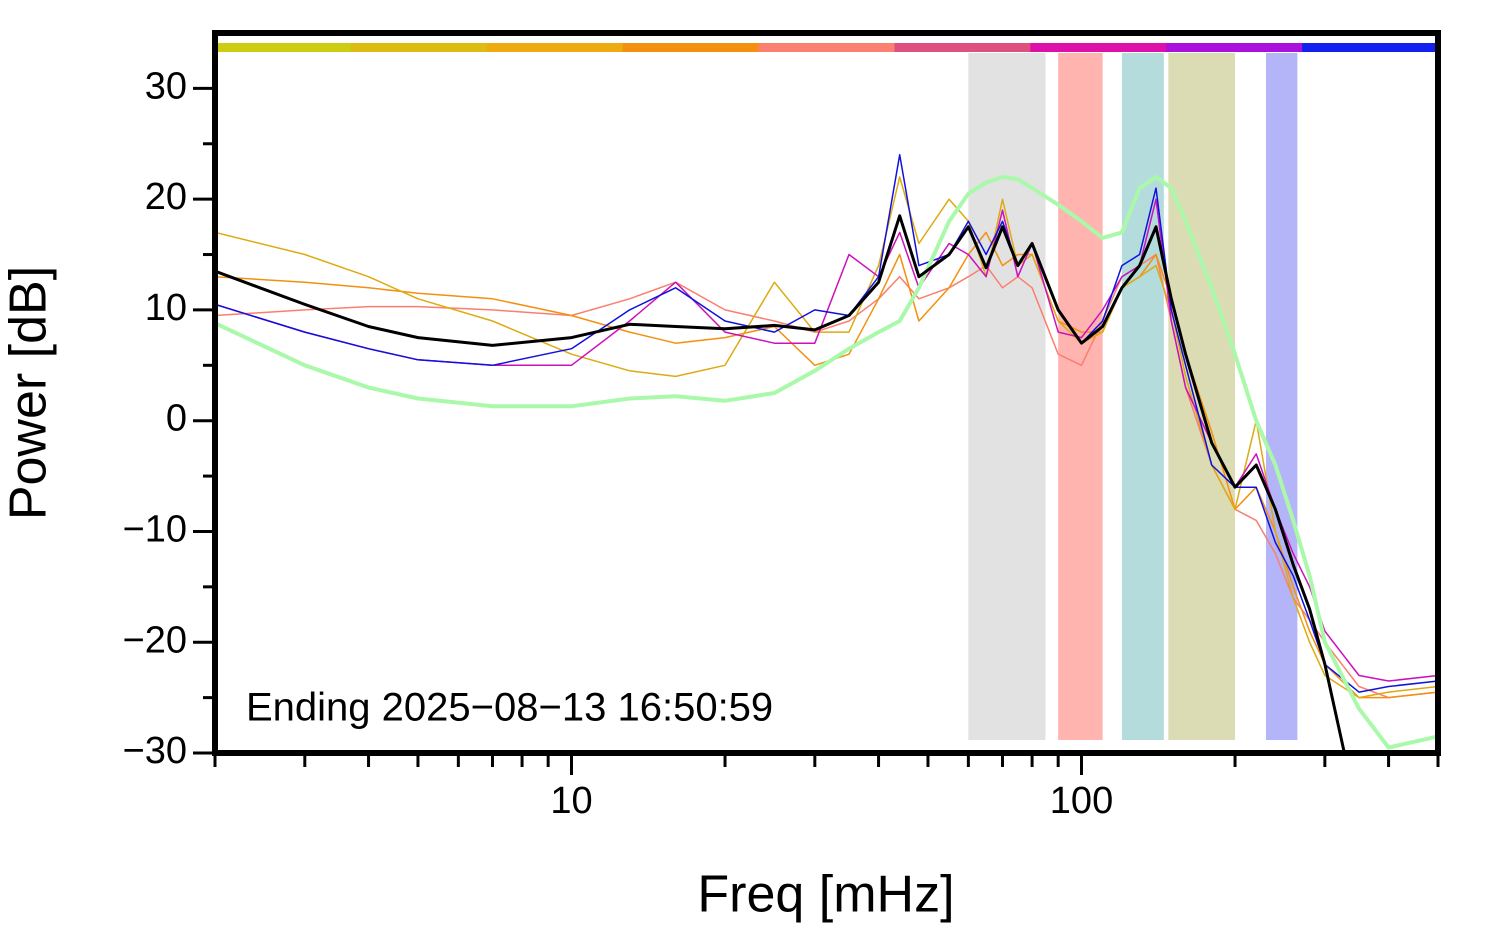 The width and height of the screenshot is (1494, 952). What do you see at coordinates (155, 751) in the screenshot?
I see `y-tick-label: −30` at bounding box center [155, 751].